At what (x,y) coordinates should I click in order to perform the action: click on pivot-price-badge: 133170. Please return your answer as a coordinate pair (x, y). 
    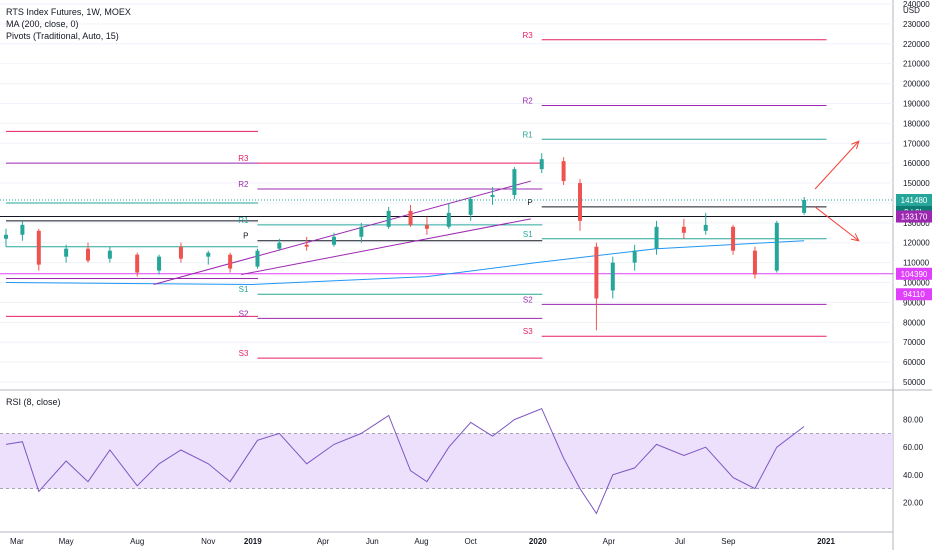
    Looking at the image, I should click on (914, 217).